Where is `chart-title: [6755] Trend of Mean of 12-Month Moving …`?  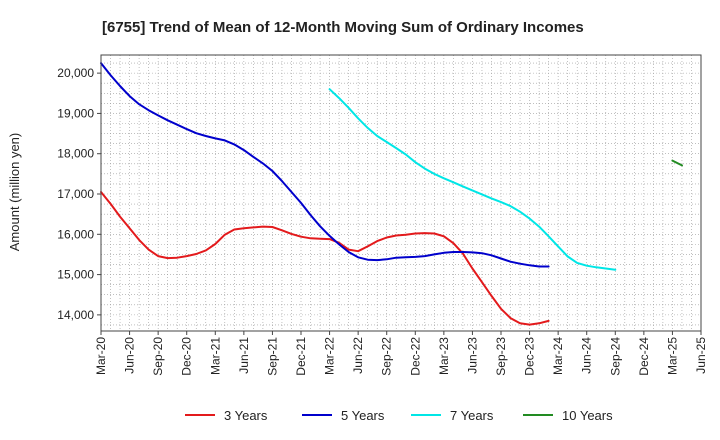
chart-title: [6755] Trend of Mean of 12-Month Moving … is located at coordinates (343, 27).